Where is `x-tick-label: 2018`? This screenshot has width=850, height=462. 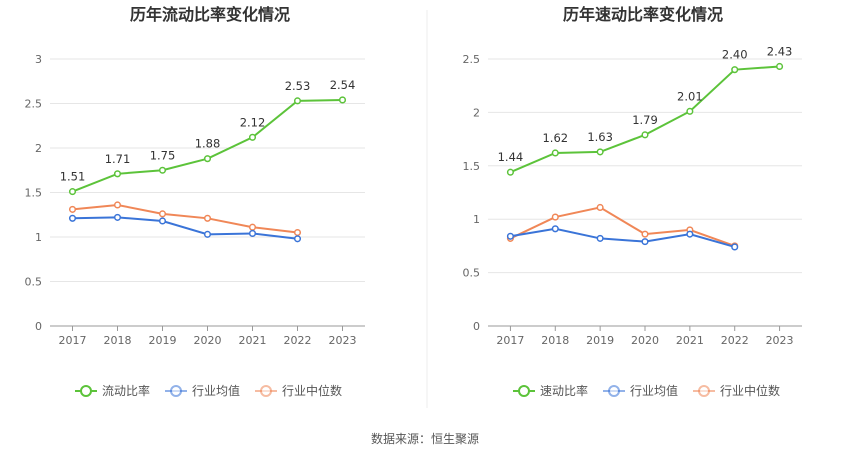
x-tick-label: 2018 is located at coordinates (118, 340).